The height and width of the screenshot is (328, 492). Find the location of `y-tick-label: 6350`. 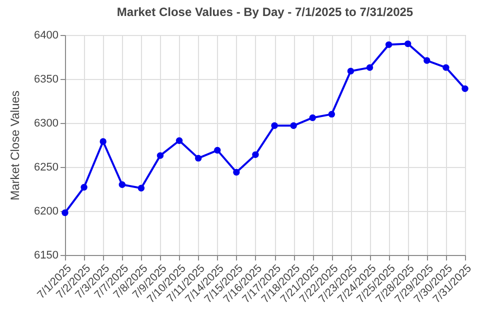

y-tick-label: 6350 is located at coordinates (46, 80).